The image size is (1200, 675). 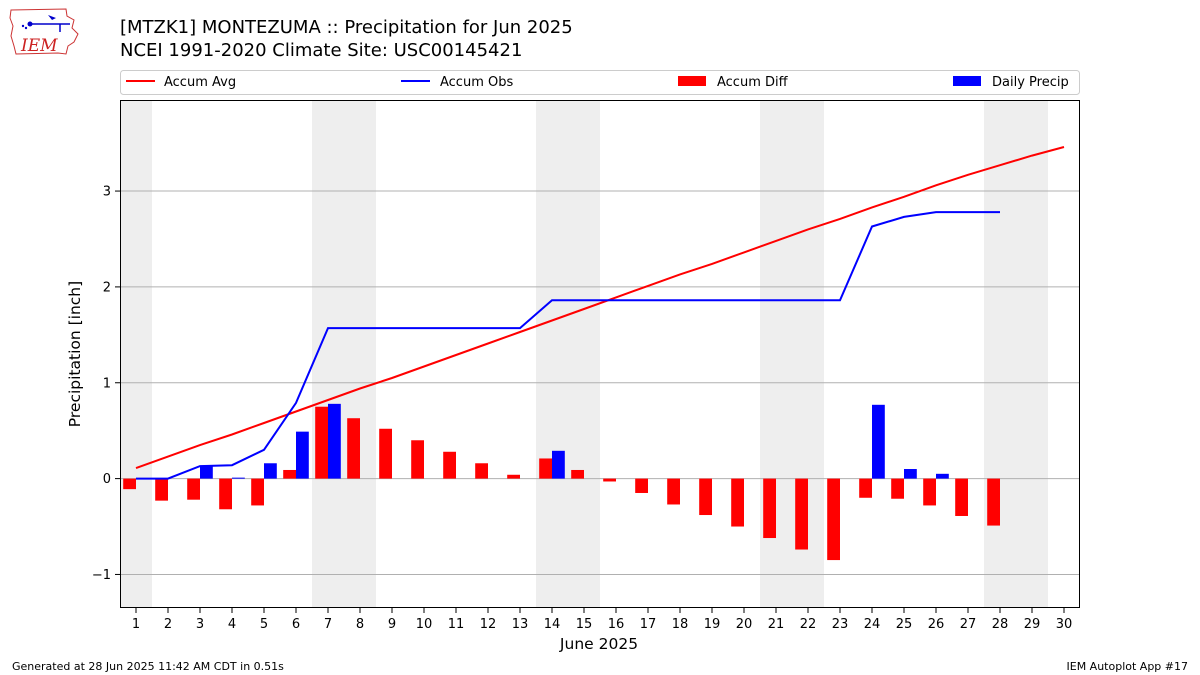 I want to click on legend-accum-obs-label: Accum Obs, so click(x=476, y=82).